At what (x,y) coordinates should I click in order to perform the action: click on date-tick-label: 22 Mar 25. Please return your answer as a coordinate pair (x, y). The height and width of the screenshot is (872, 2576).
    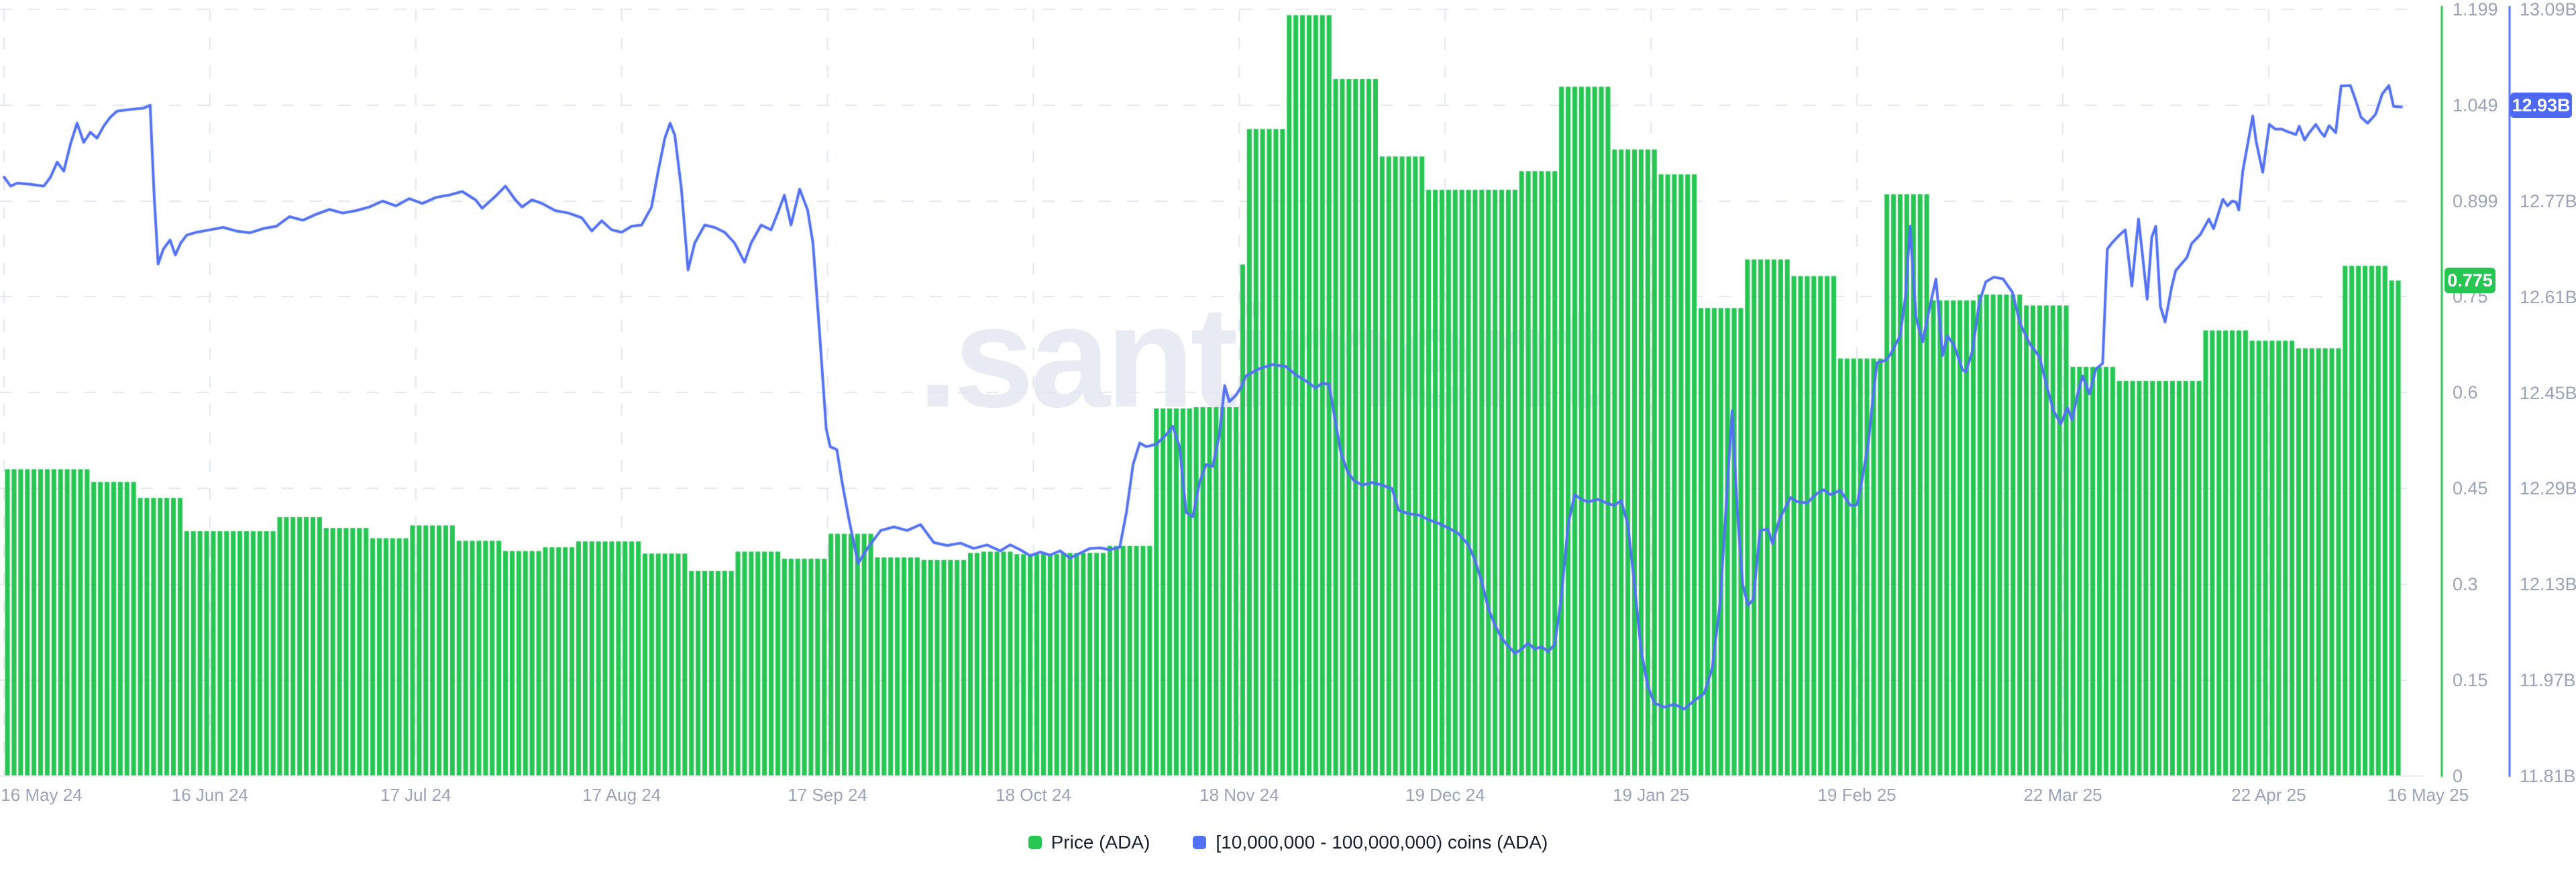
    Looking at the image, I should click on (2062, 795).